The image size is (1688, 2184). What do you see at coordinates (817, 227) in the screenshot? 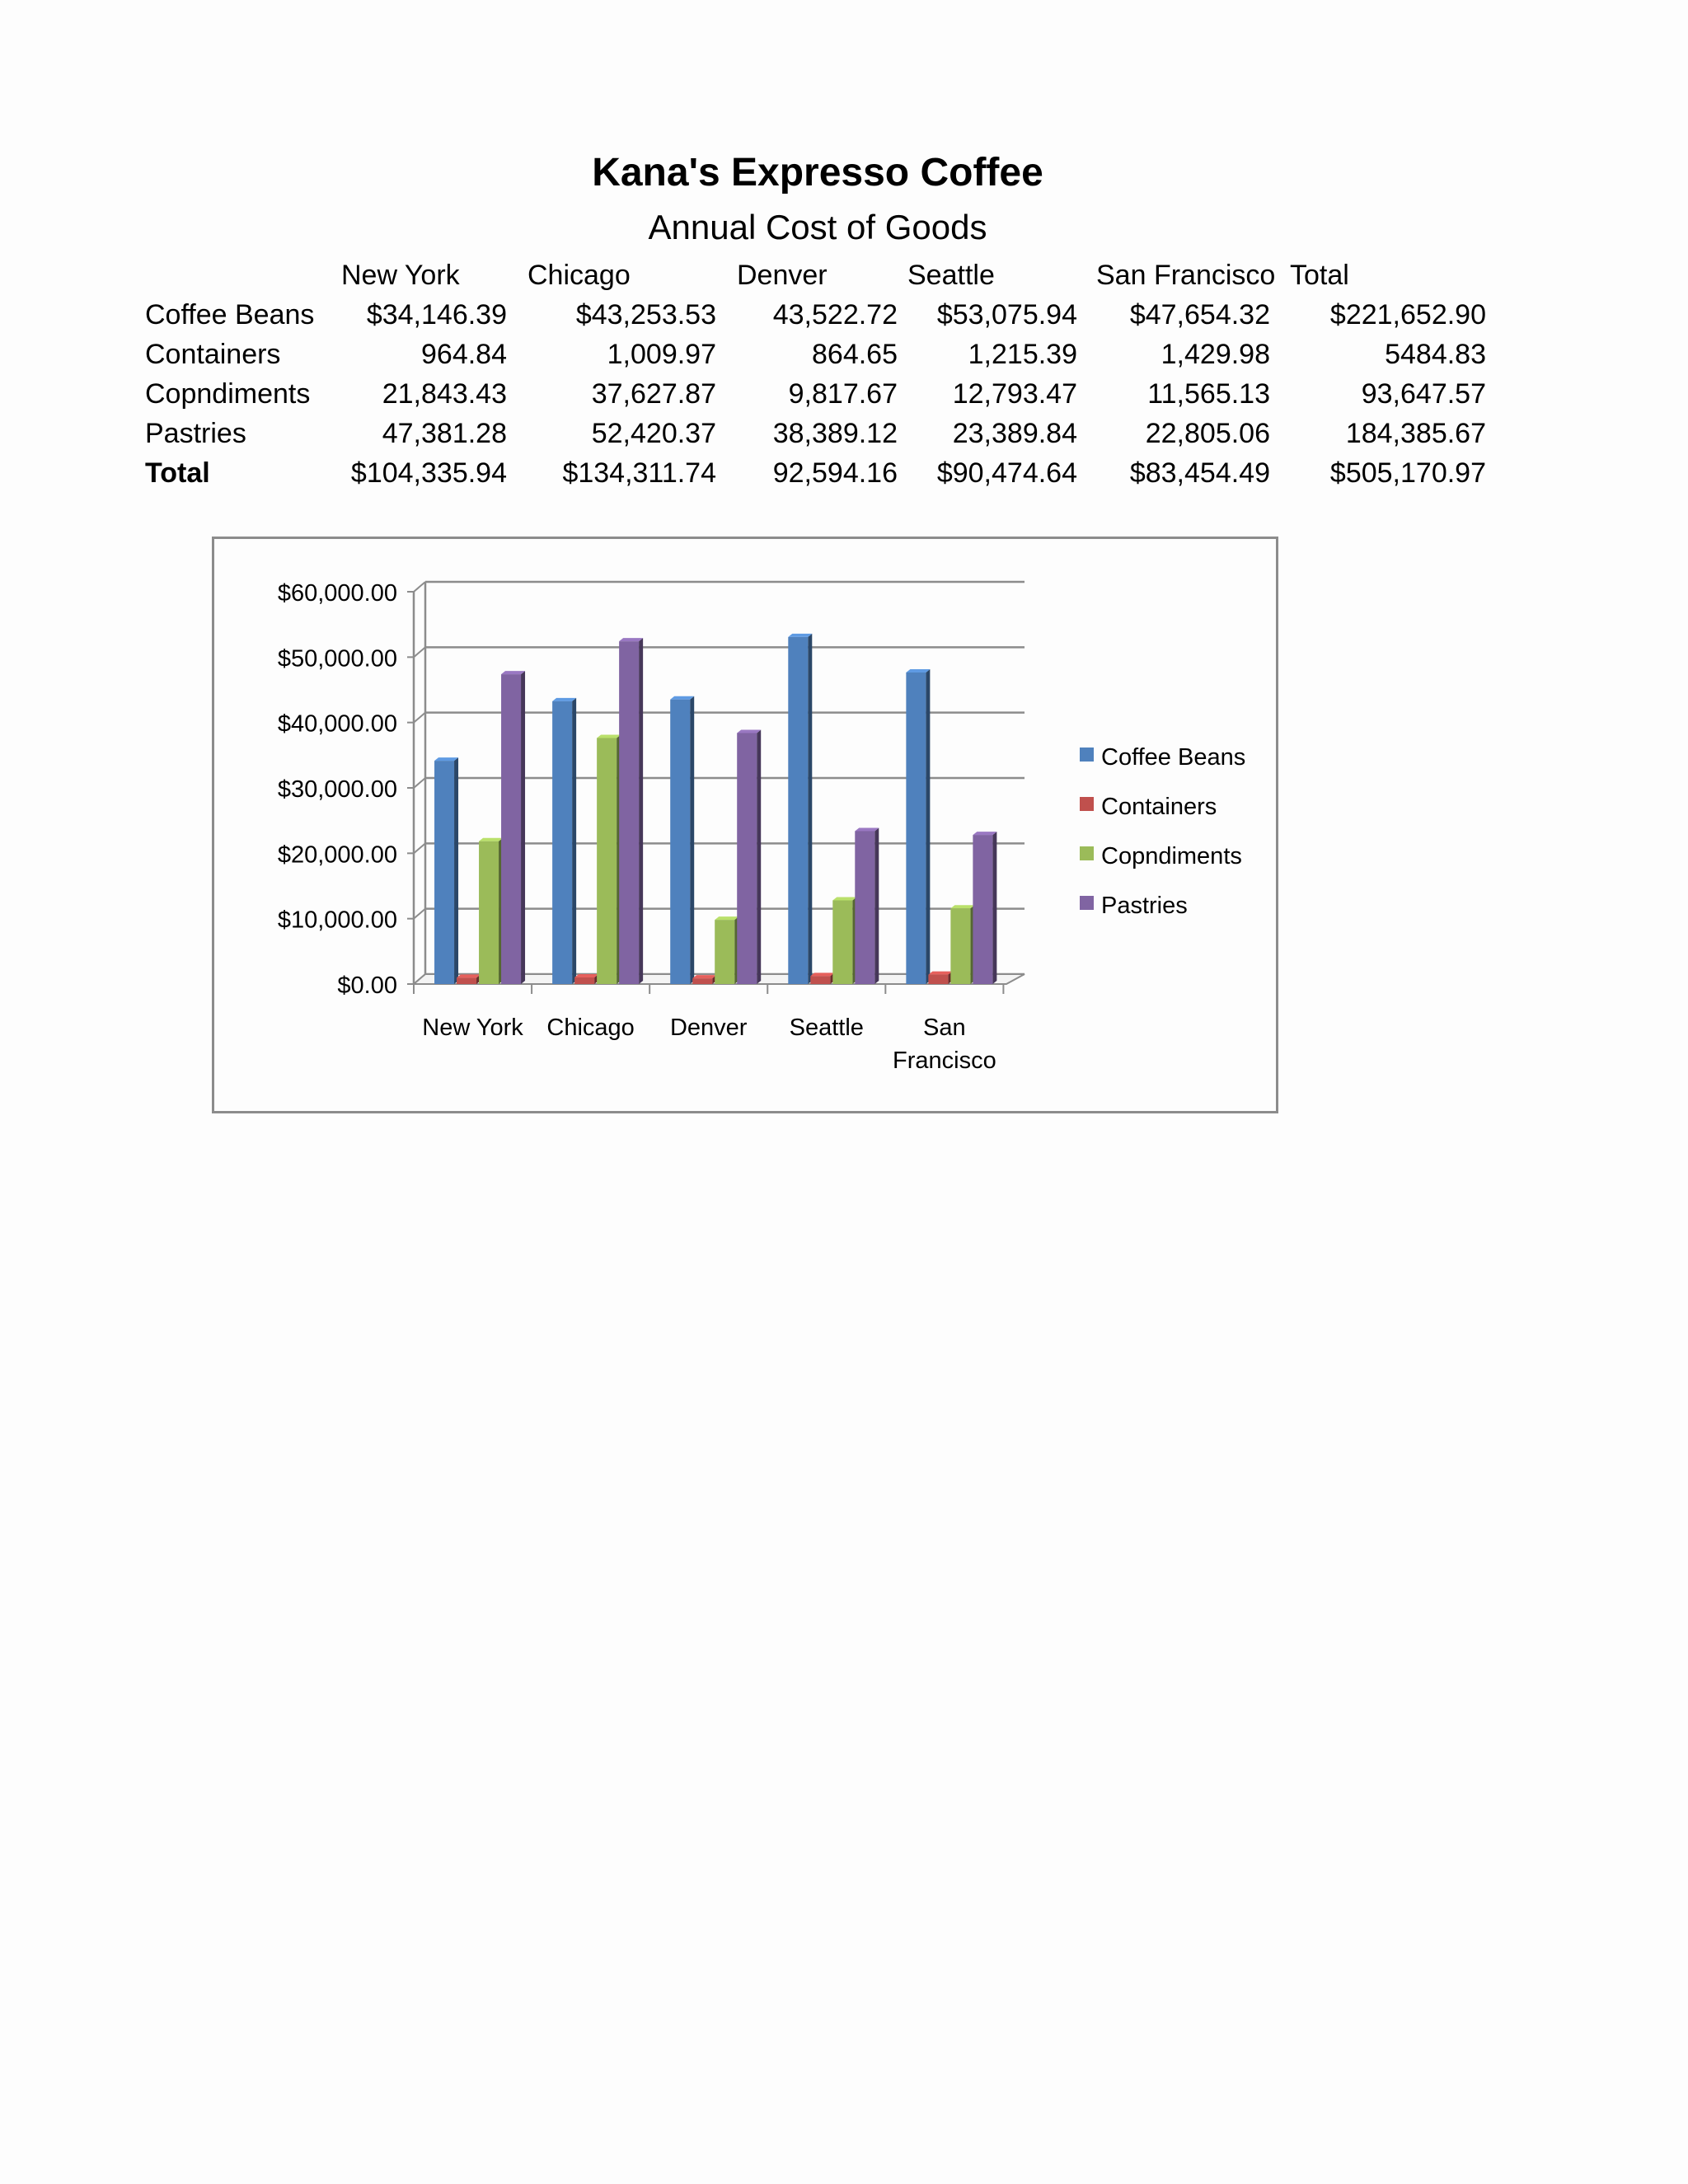
I see `page-subtitle: Annual Cost of Goods` at bounding box center [817, 227].